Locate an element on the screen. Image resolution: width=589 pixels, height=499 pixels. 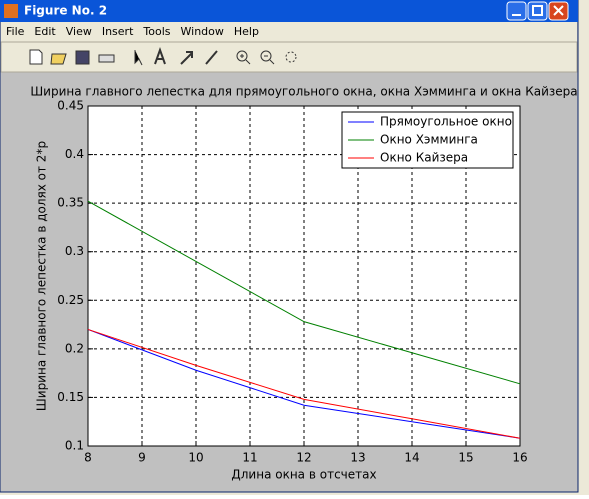
legend-label: Окно Кайзера is located at coordinates (424, 158).